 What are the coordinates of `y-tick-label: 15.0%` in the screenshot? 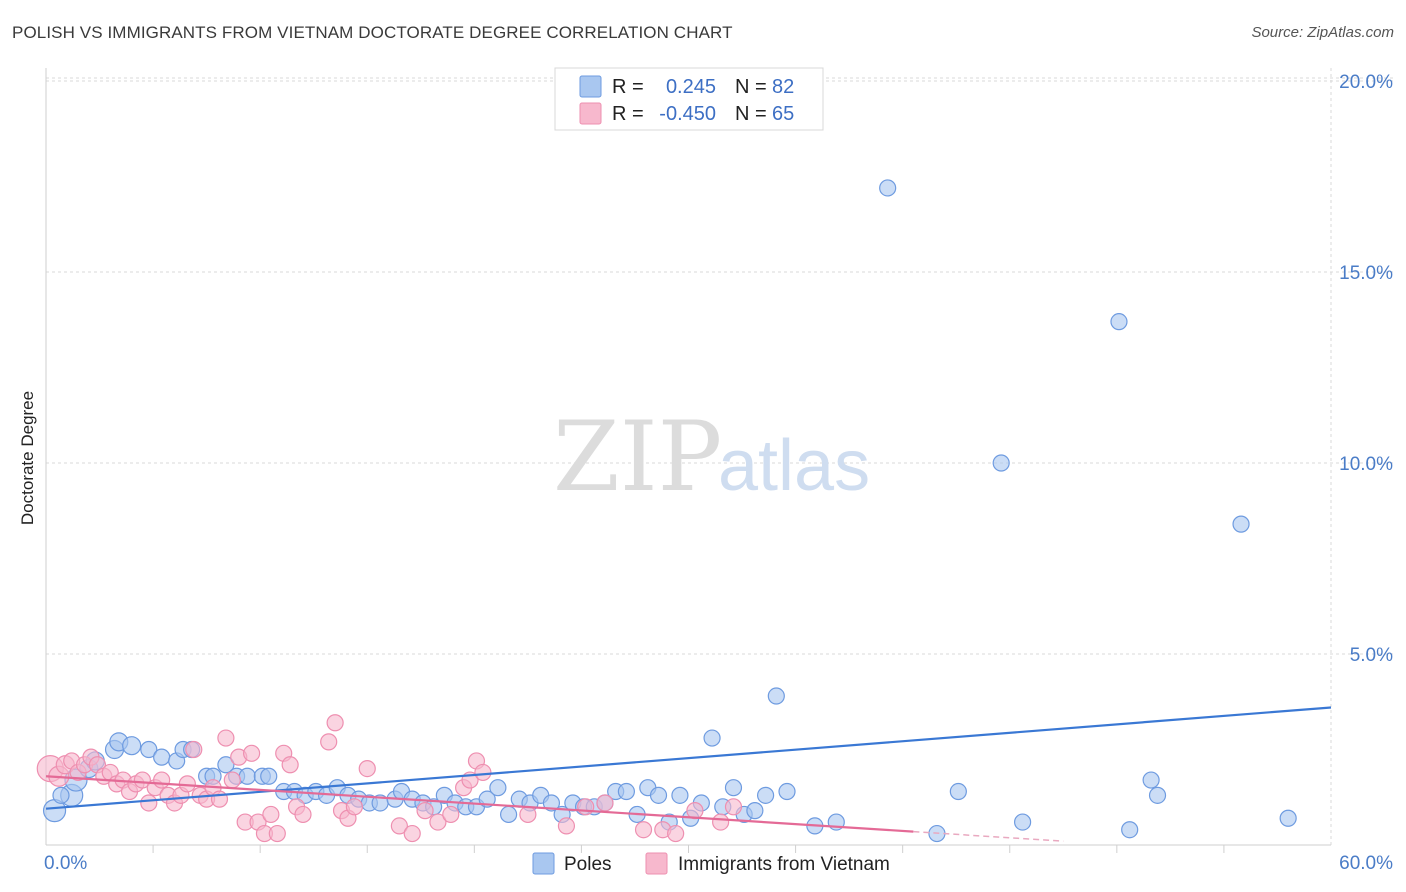 It's located at (1366, 273).